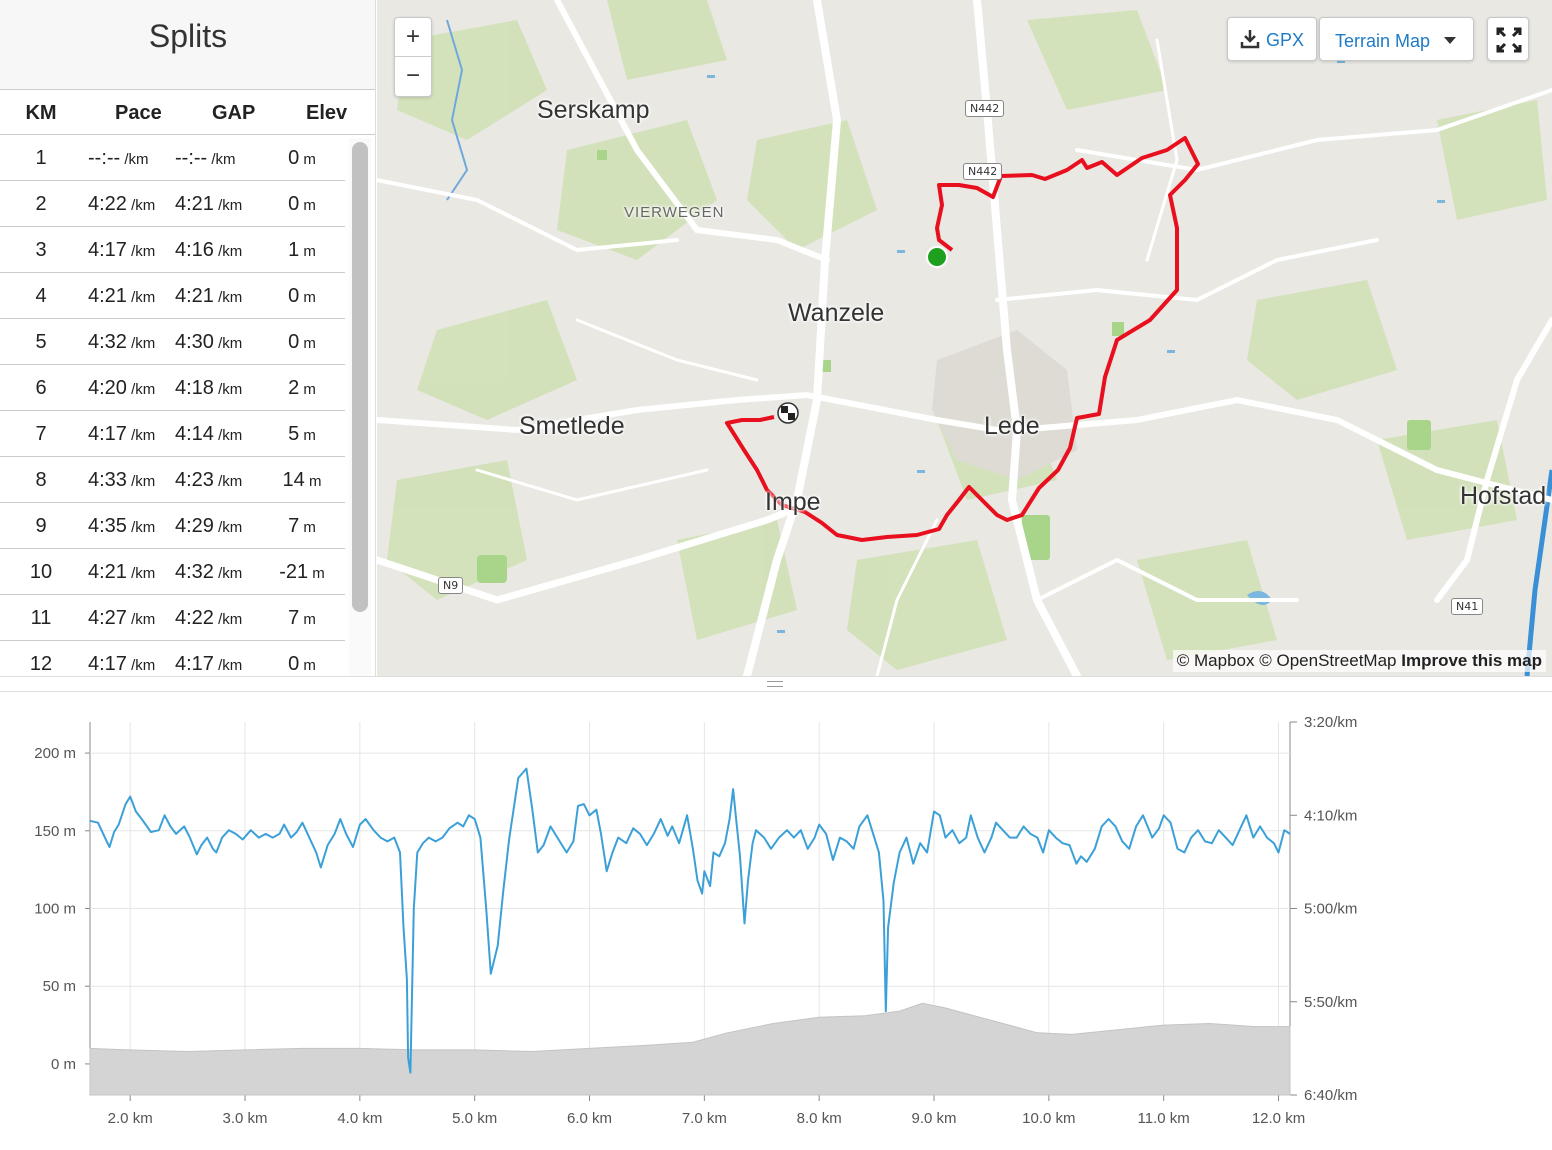 The height and width of the screenshot is (1150, 1552). Describe the element at coordinates (245, 1118) in the screenshot. I see `x-tick-label: 3.0 km` at that location.